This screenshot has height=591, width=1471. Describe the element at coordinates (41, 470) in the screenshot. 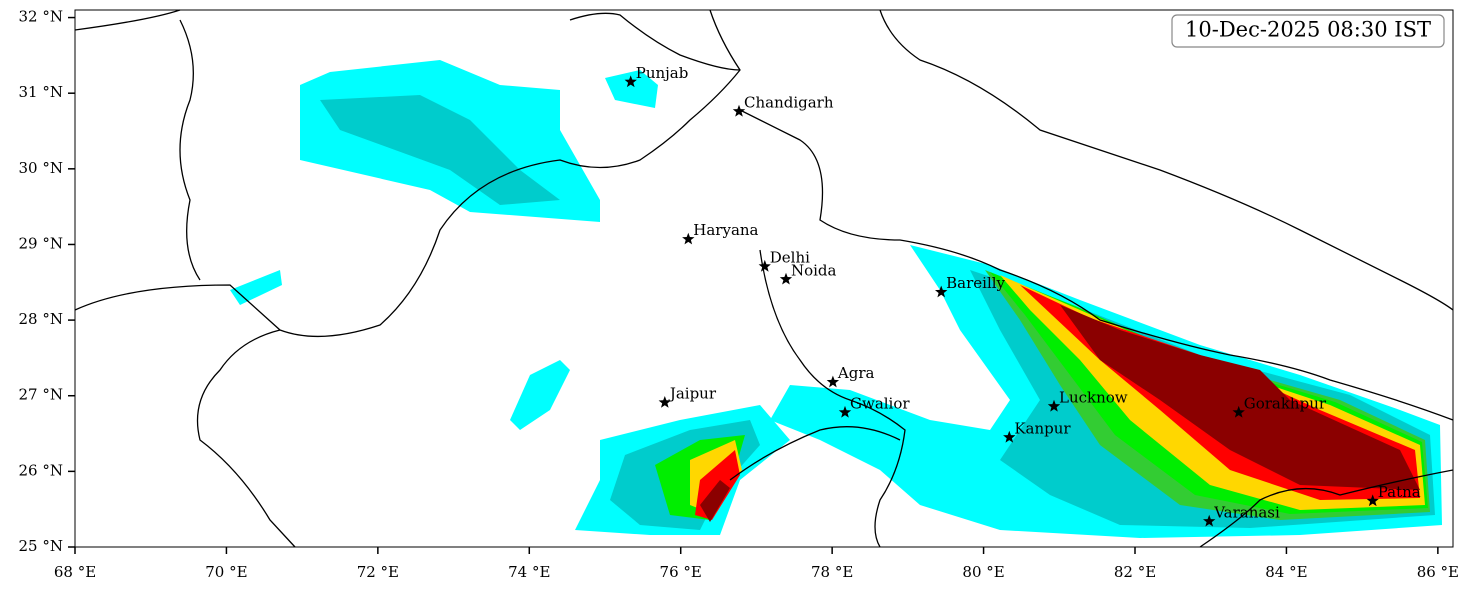

I see `y-tick-label: 26 °N` at that location.